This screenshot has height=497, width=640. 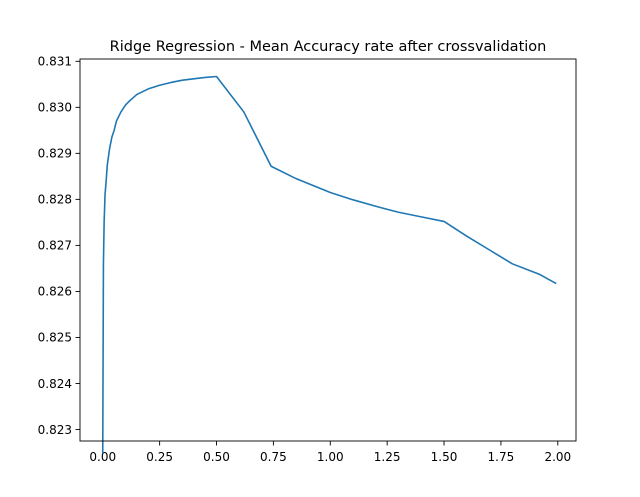 What do you see at coordinates (55, 62) in the screenshot?
I see `y-tick-label: 0.831` at bounding box center [55, 62].